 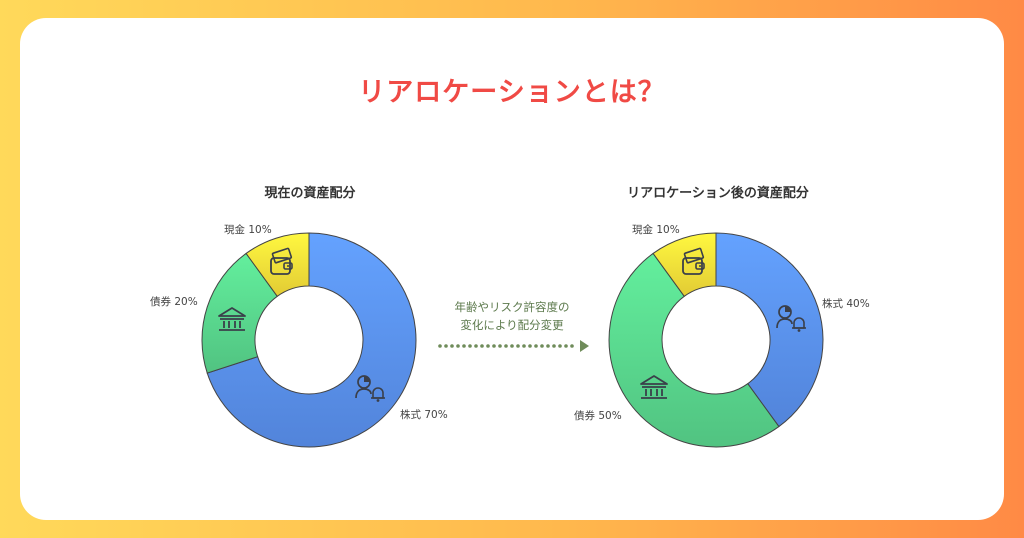 I want to click on page-title: リアロケーションとは？, so click(x=512, y=92).